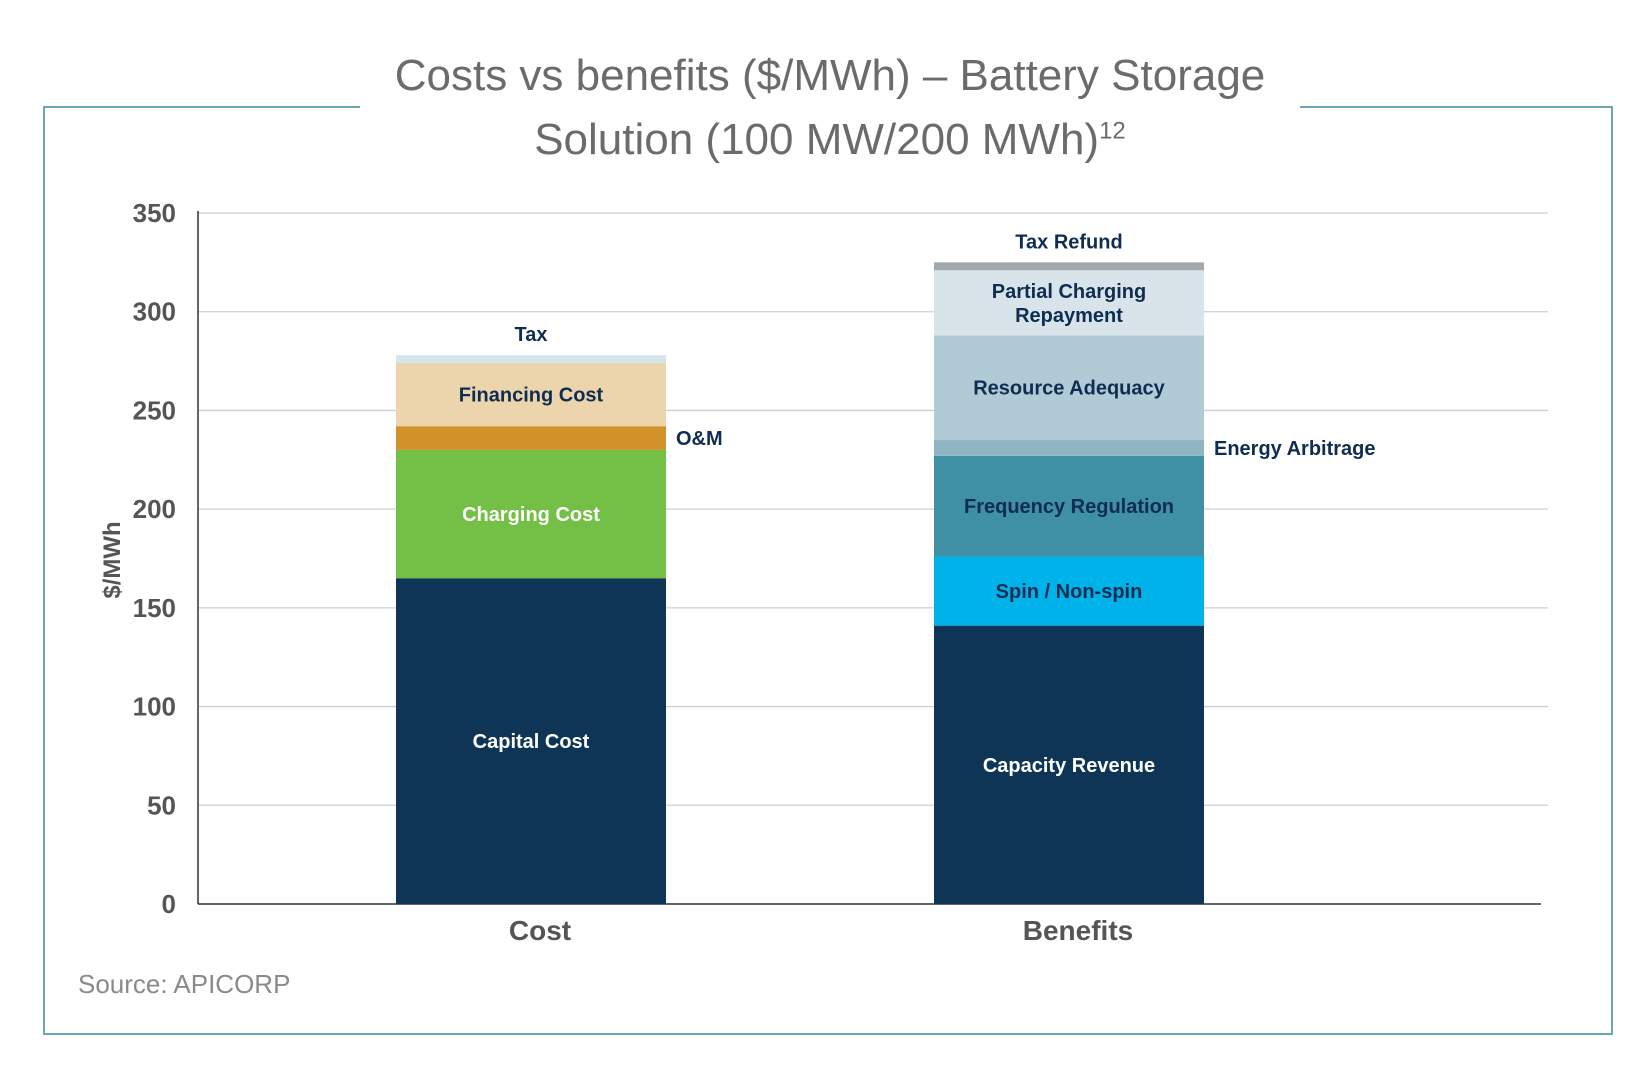 This screenshot has width=1641, height=1065. What do you see at coordinates (1069, 448) in the screenshot?
I see `bar-segment-energy-arbitrage` at bounding box center [1069, 448].